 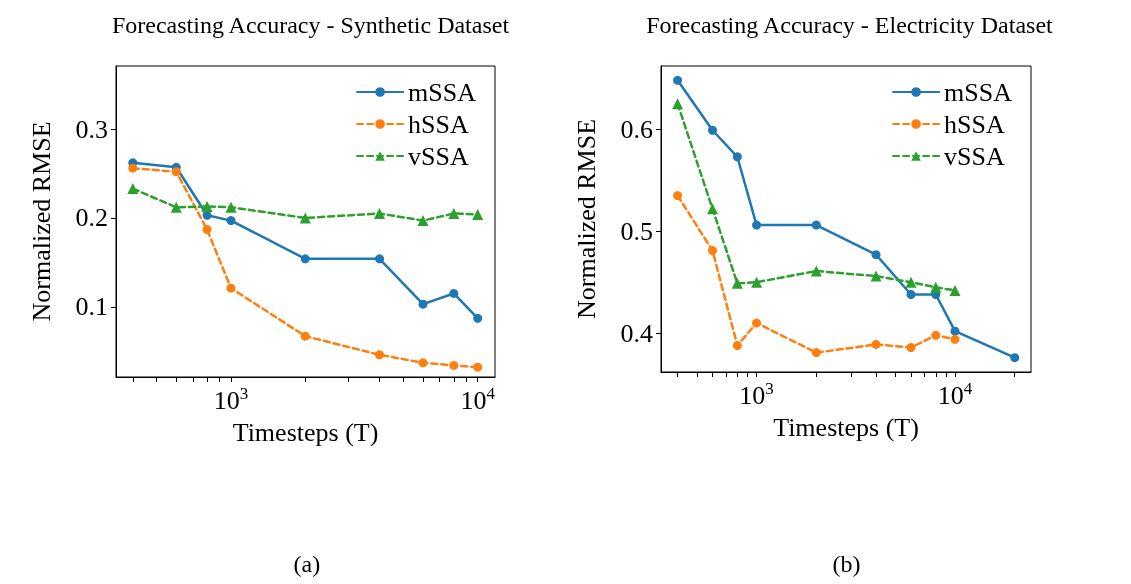 What do you see at coordinates (636, 231) in the screenshot?
I see `y-tick-label: 0.5` at bounding box center [636, 231].